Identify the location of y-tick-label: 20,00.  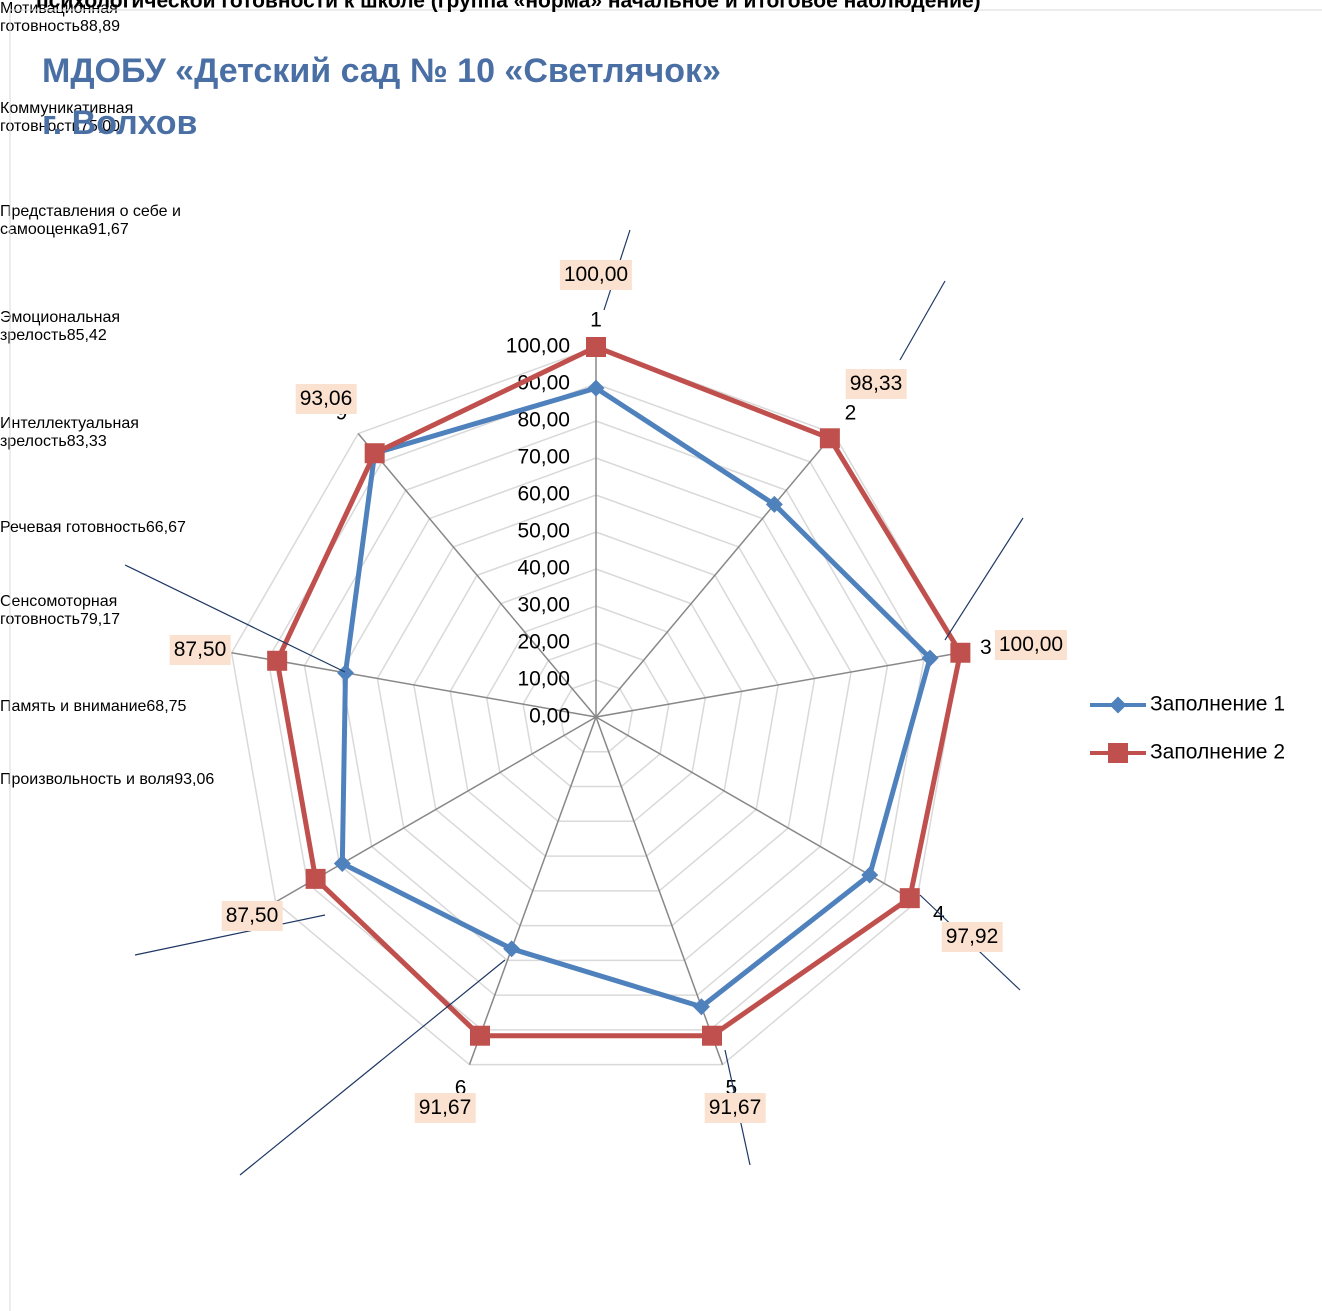
(543, 642).